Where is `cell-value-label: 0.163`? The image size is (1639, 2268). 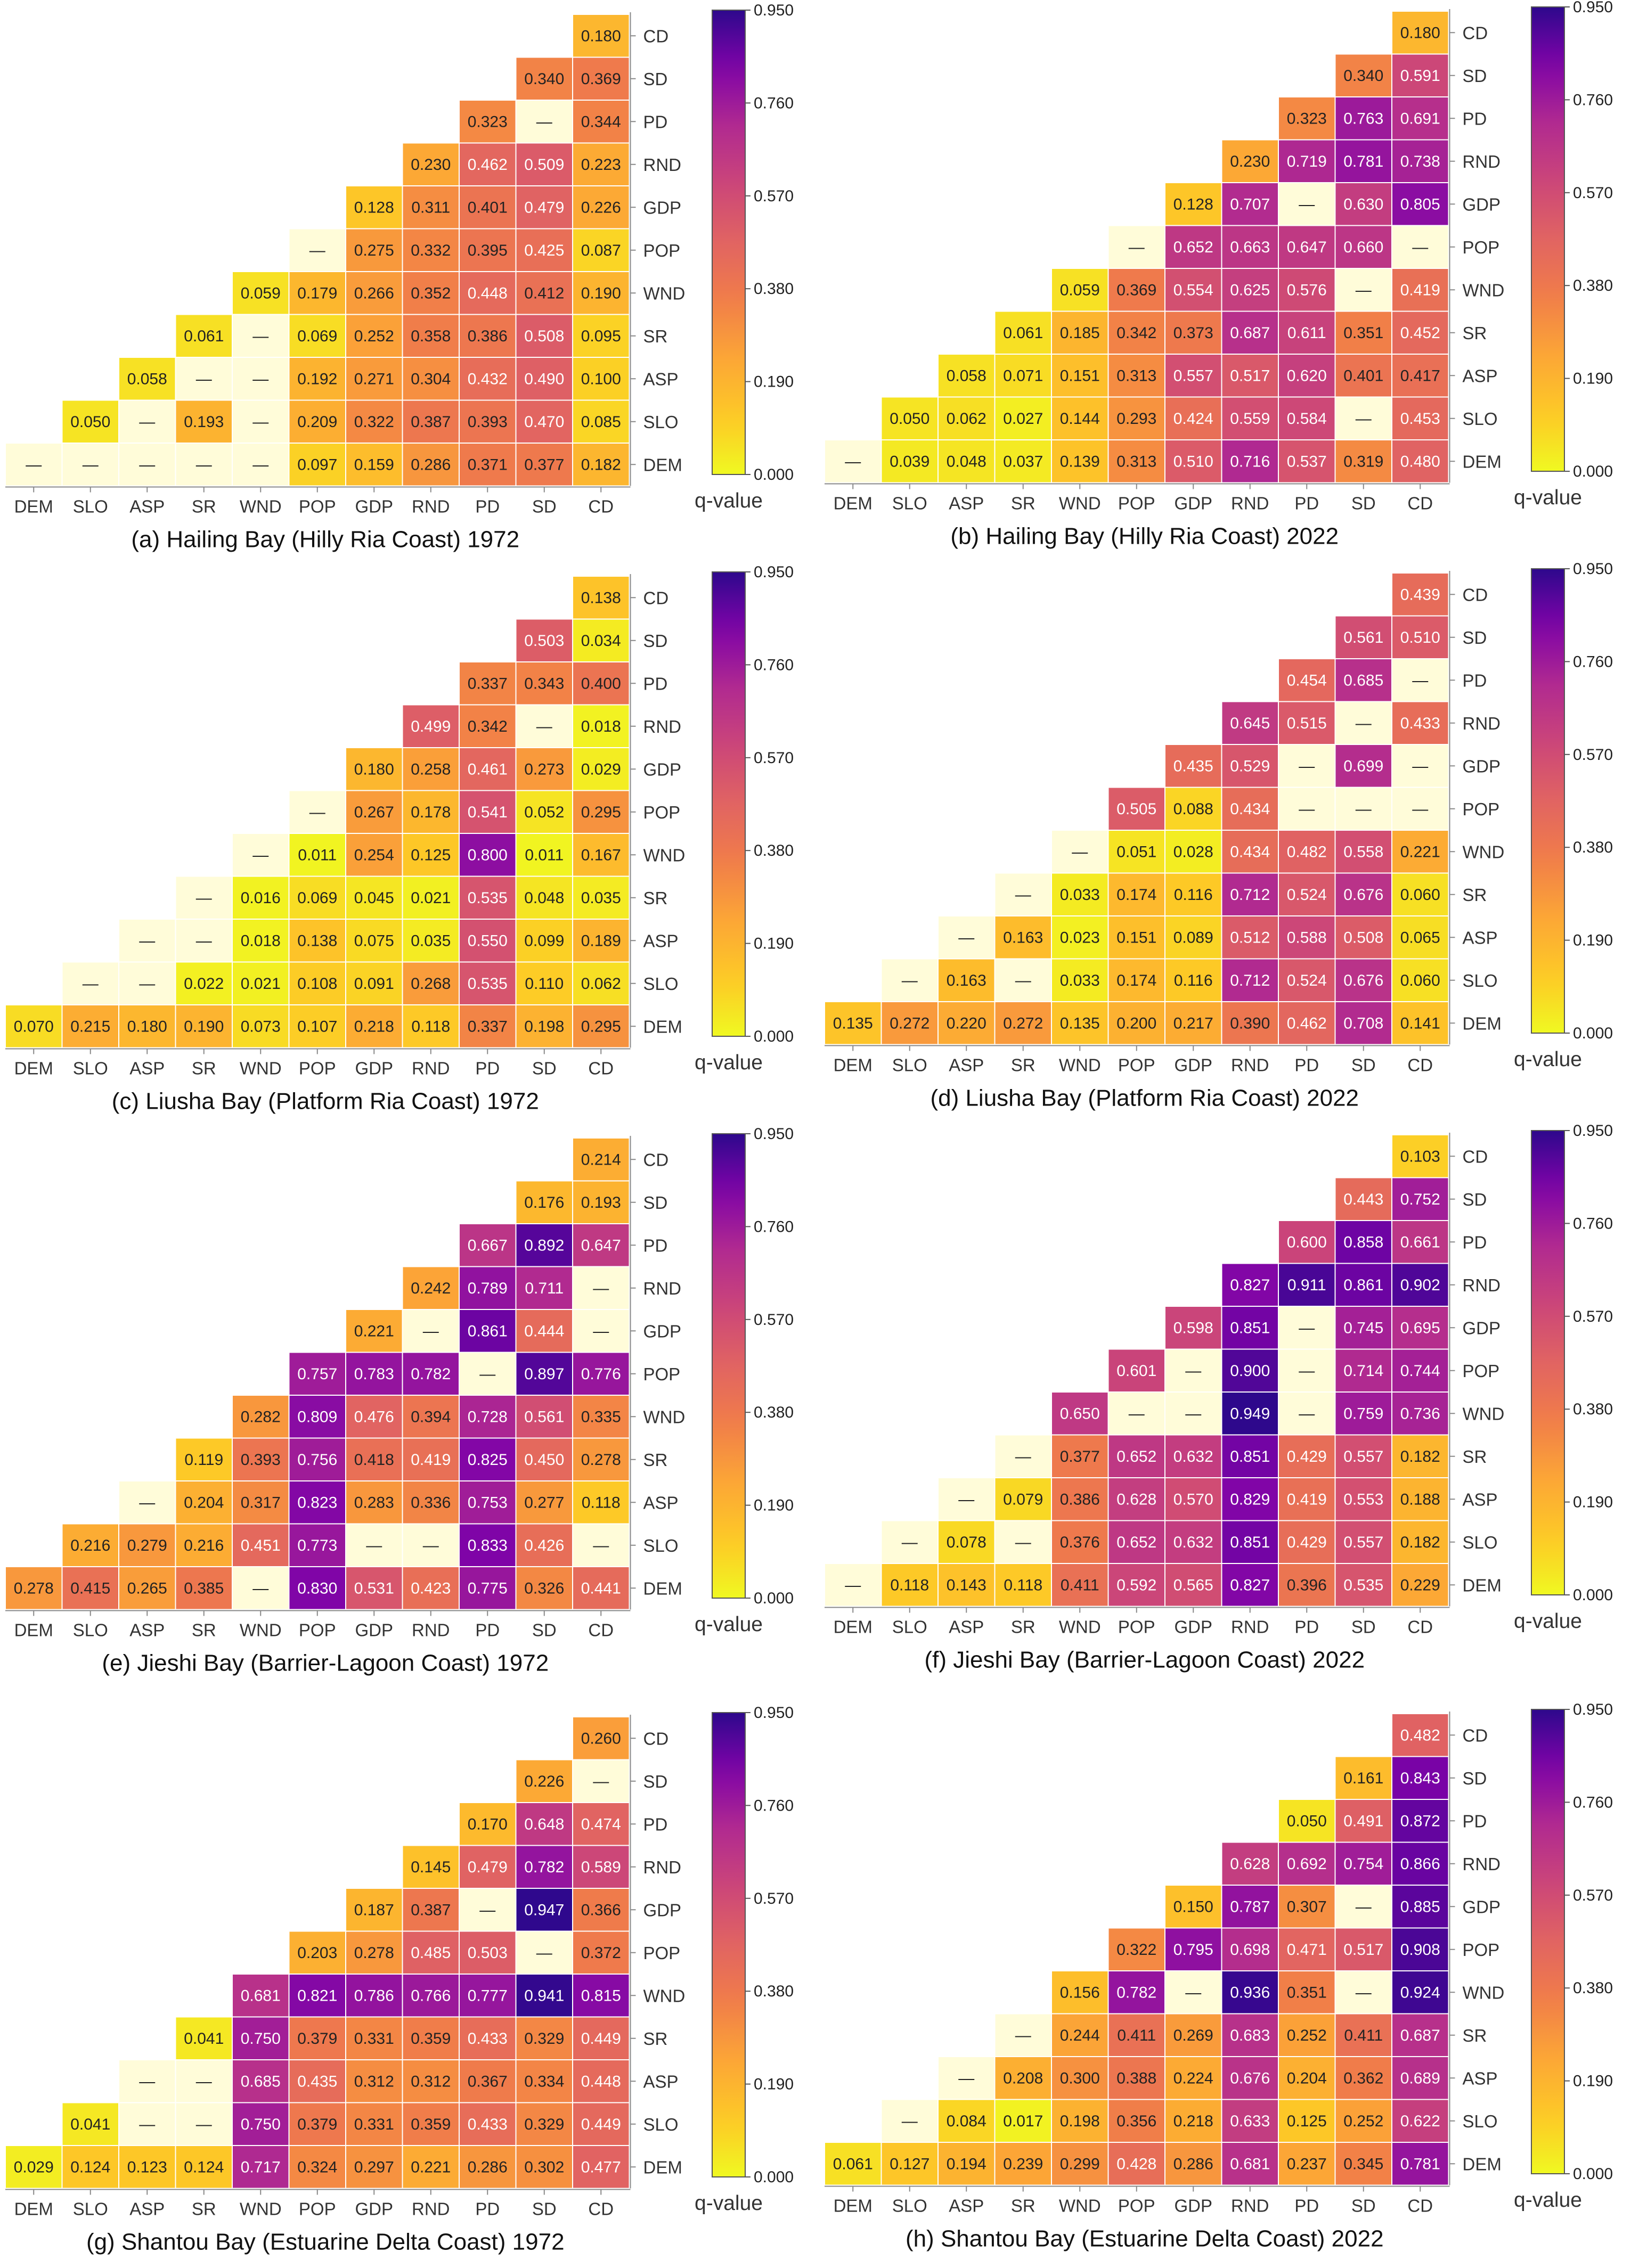
cell-value-label: 0.163 is located at coordinates (1023, 938).